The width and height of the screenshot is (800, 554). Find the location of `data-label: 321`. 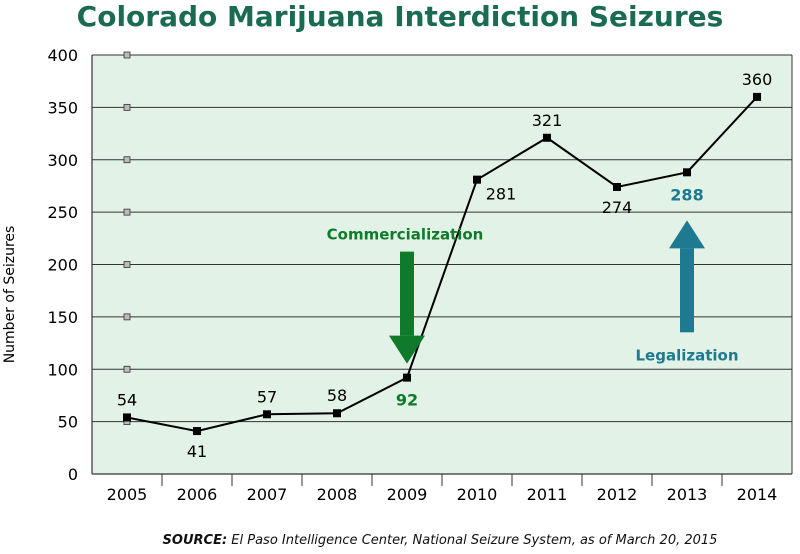

data-label: 321 is located at coordinates (547, 120).